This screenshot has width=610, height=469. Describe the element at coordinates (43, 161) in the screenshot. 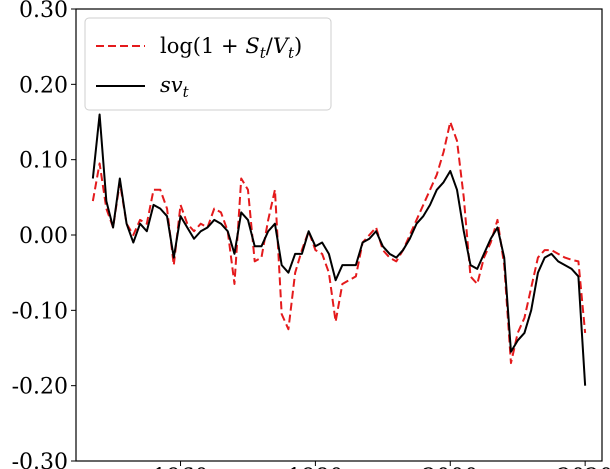

I see `y-tick-label: 0.10` at that location.